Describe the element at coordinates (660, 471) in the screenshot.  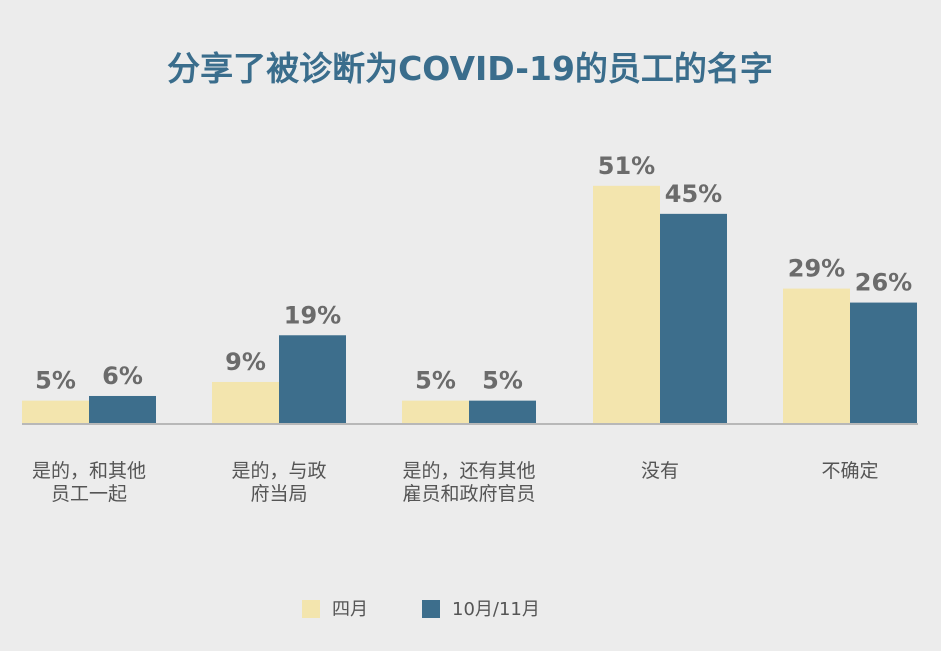
I see `category-label: 没有` at that location.